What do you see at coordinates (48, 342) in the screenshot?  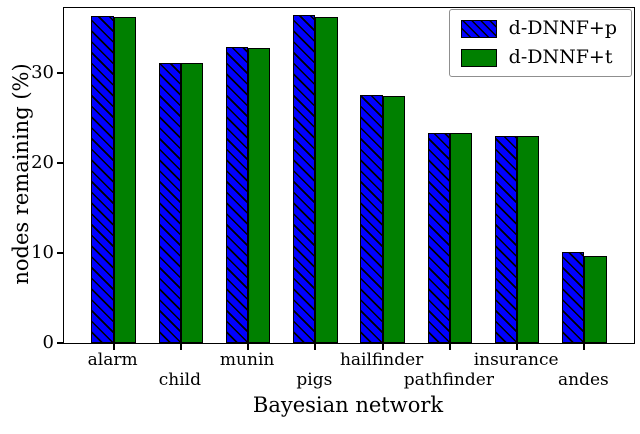 I see `y-tick-label: 0` at bounding box center [48, 342].